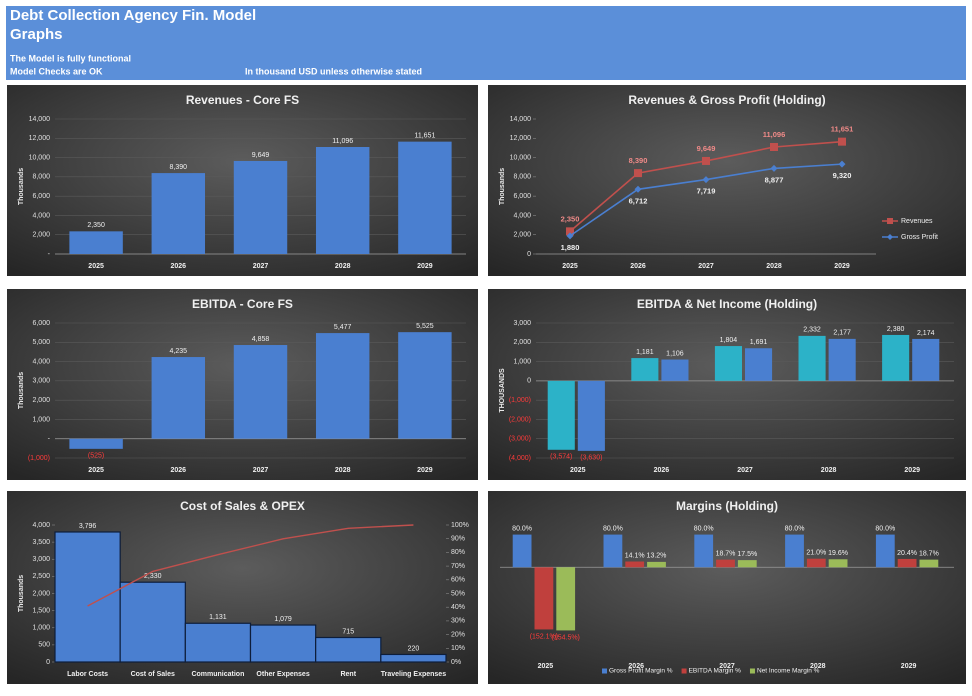 Image resolution: width=972 pixels, height=696 pixels. What do you see at coordinates (56, 71) in the screenshot?
I see `header-status: Model Checks are OK` at bounding box center [56, 71].